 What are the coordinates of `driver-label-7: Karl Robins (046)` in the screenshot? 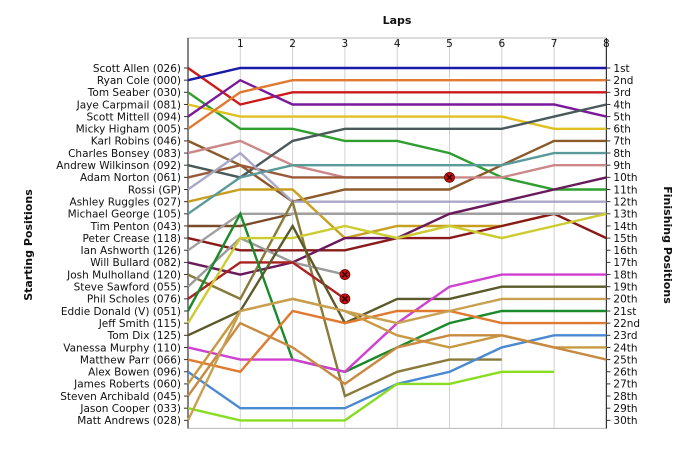 It's located at (136, 142).